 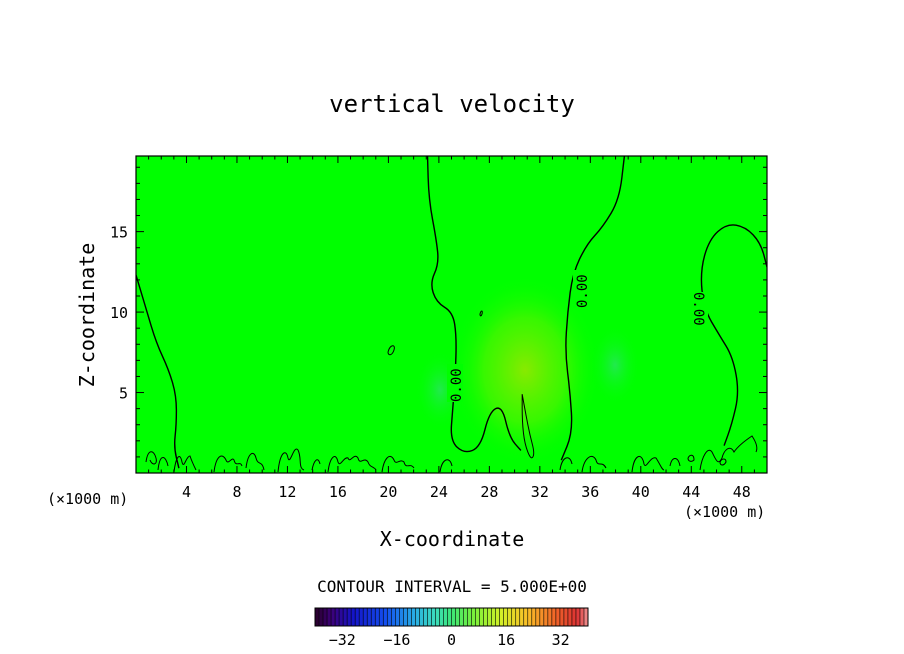 What do you see at coordinates (724, 512) in the screenshot?
I see `y-unit-label: (×1000 m)` at bounding box center [724, 512].